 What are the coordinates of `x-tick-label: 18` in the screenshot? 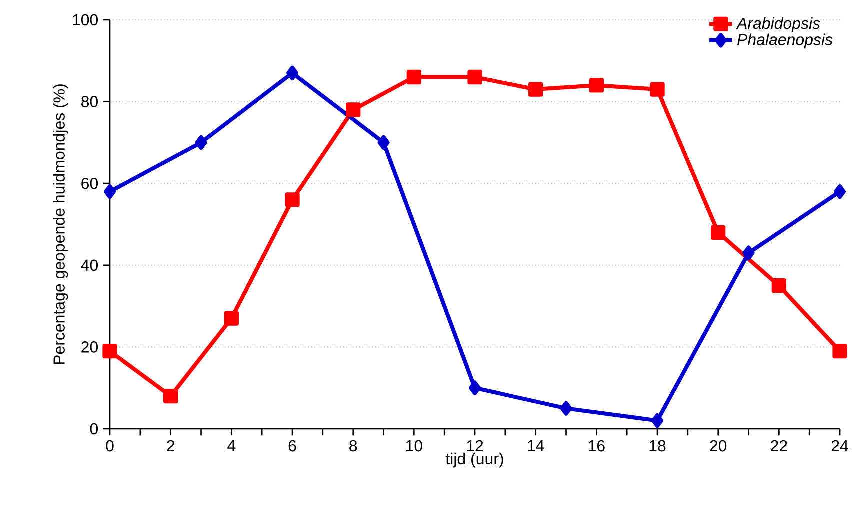 It's located at (658, 446).